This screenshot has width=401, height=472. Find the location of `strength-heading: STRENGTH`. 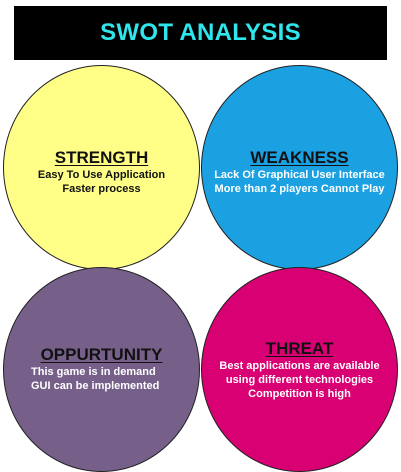

strength-heading: STRENGTH is located at coordinates (101, 157).